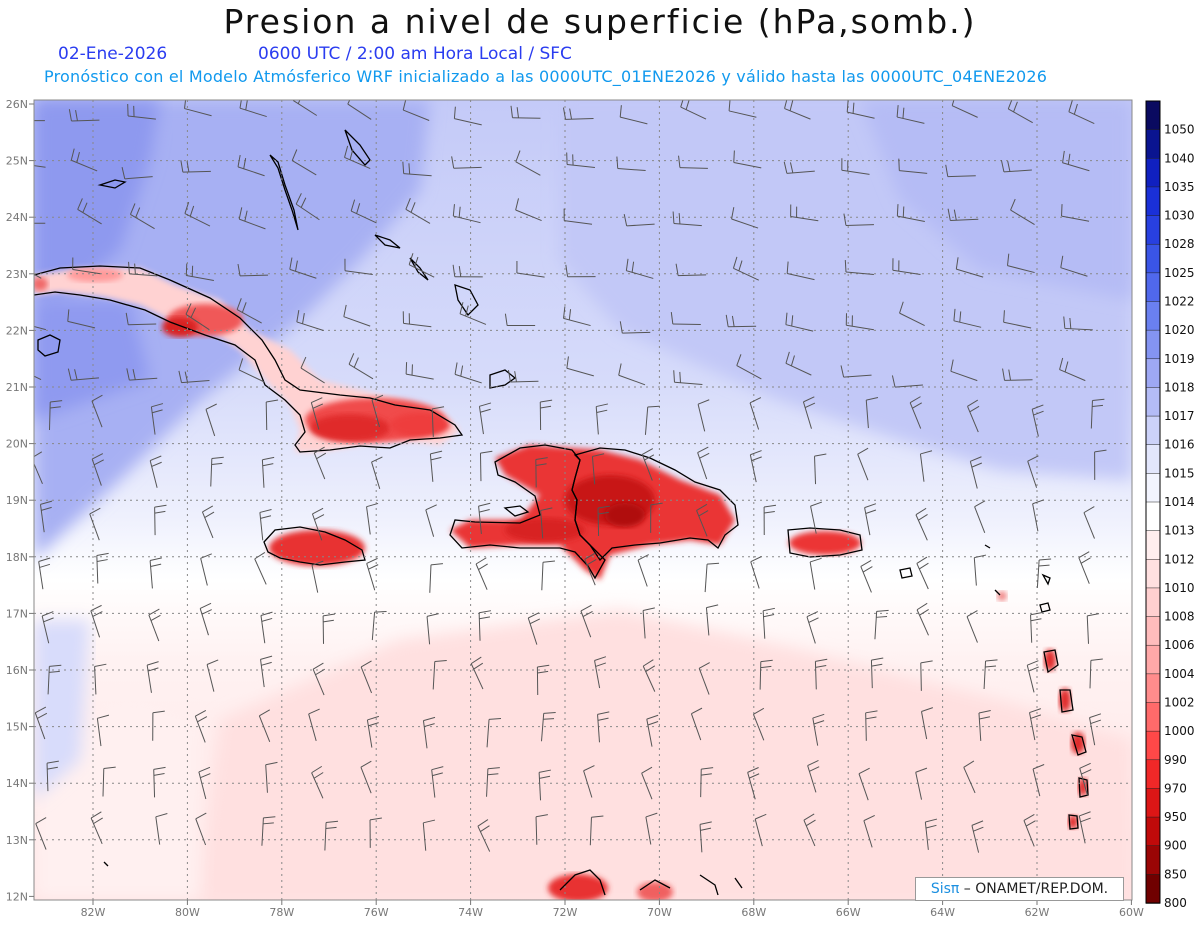 The height and width of the screenshot is (927, 1200). Describe the element at coordinates (1179, 731) in the screenshot. I see `colorbar-label: 1000` at that location.